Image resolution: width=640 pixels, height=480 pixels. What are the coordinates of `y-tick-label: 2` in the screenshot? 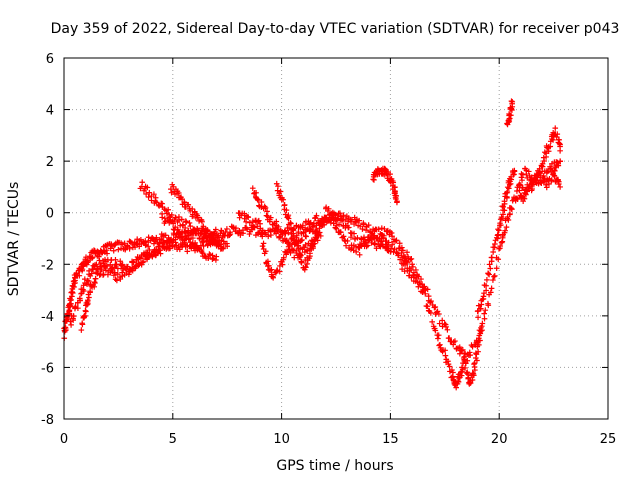 It's located at (50, 162).